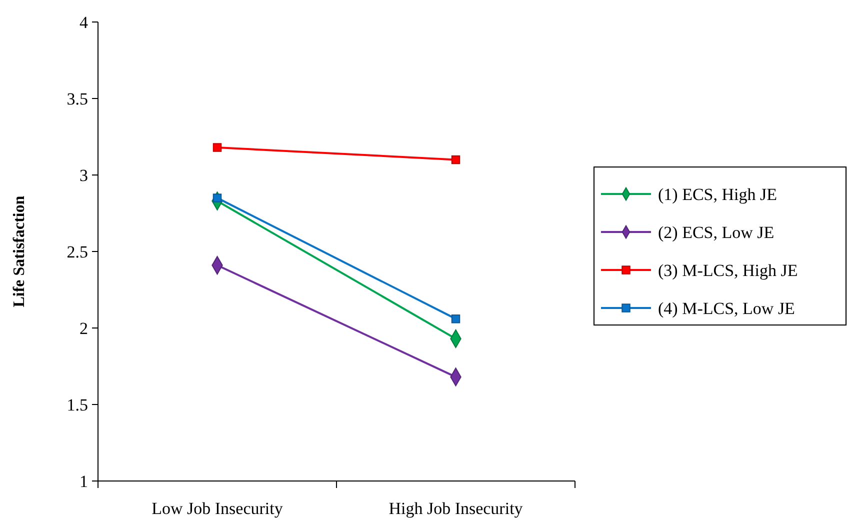 The height and width of the screenshot is (520, 847). I want to click on y-tick-label: 1.5, so click(77, 404).